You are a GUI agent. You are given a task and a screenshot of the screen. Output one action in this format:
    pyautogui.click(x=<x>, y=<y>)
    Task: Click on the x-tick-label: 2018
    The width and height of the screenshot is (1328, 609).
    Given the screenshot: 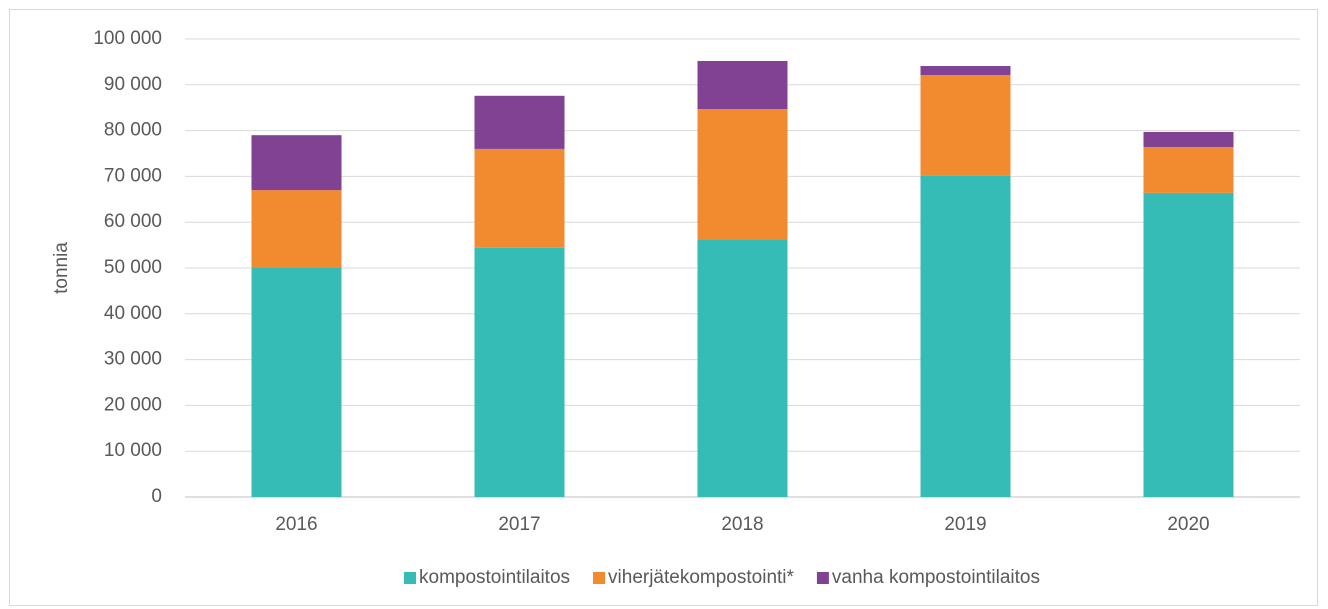 What is the action you would take?
    pyautogui.click(x=742, y=524)
    